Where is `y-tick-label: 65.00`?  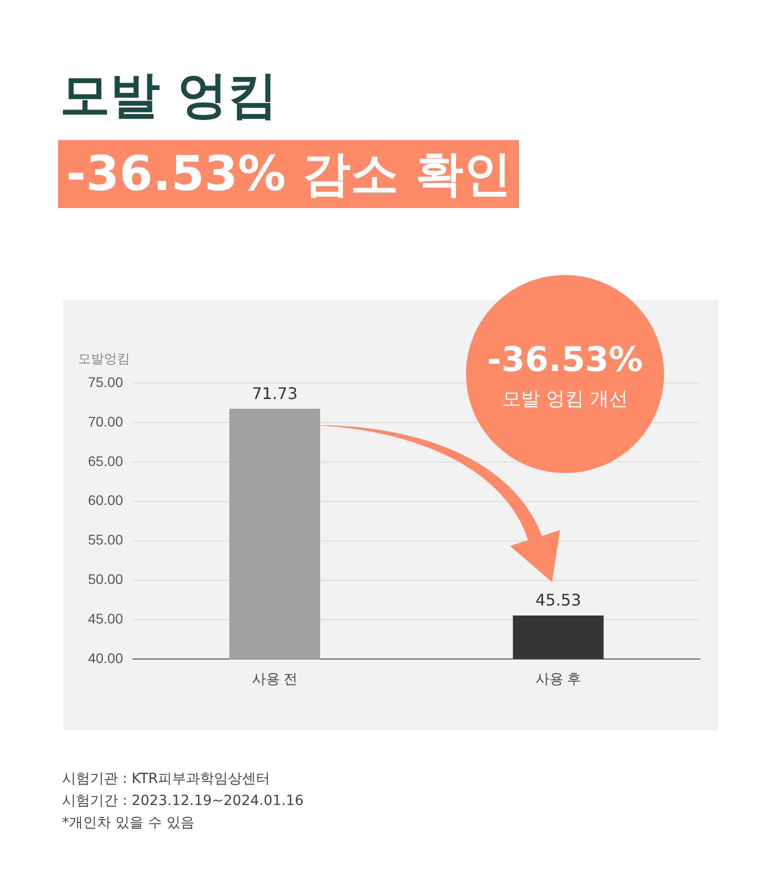 y-tick-label: 65.00 is located at coordinates (106, 460).